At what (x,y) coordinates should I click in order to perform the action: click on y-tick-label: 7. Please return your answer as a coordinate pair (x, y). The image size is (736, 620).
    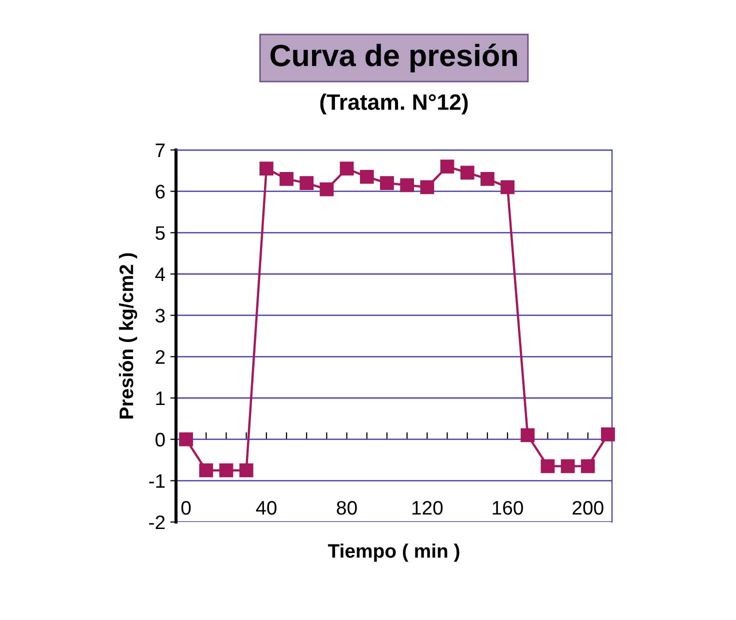
    Looking at the image, I should click on (160, 151).